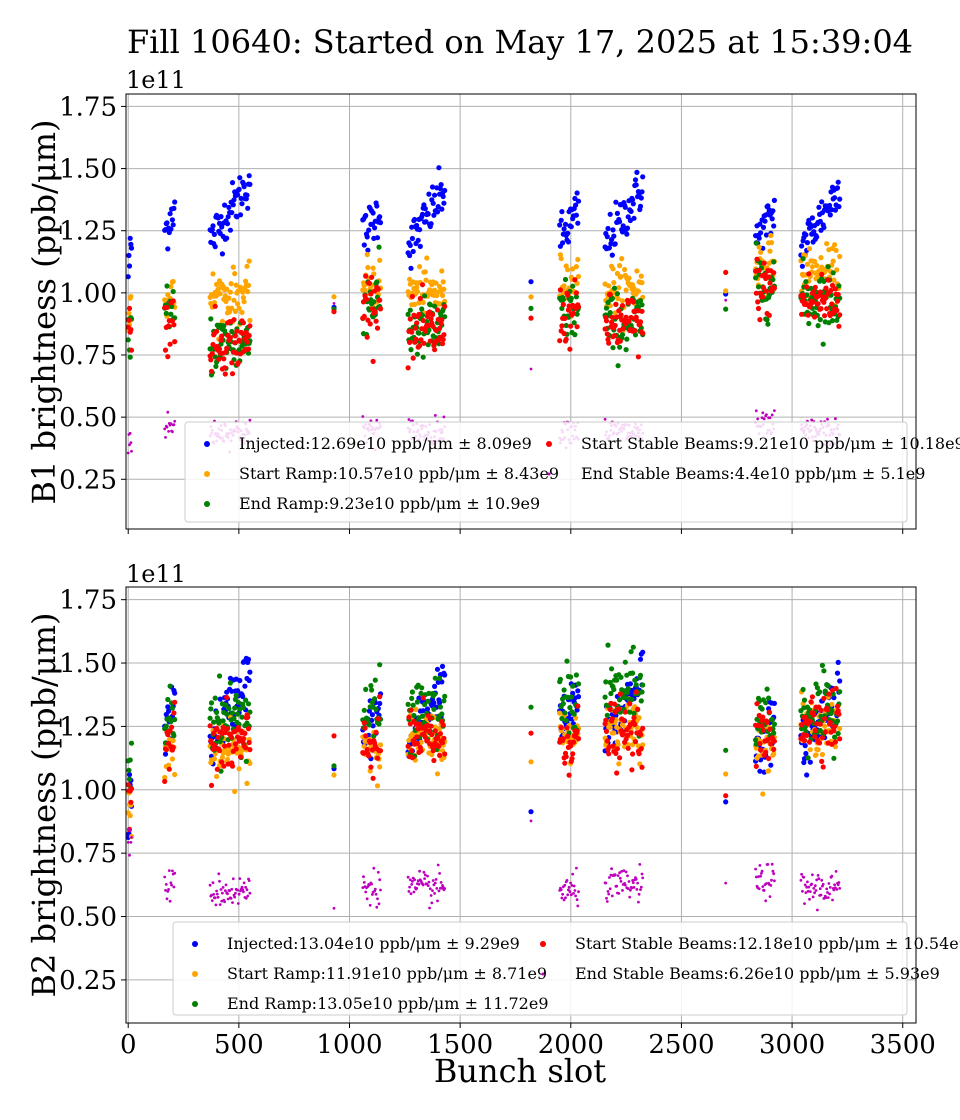  I want to click on legend-label: Injected:12.69e10 ppb/μm ± 8.09e9, so click(385, 443).